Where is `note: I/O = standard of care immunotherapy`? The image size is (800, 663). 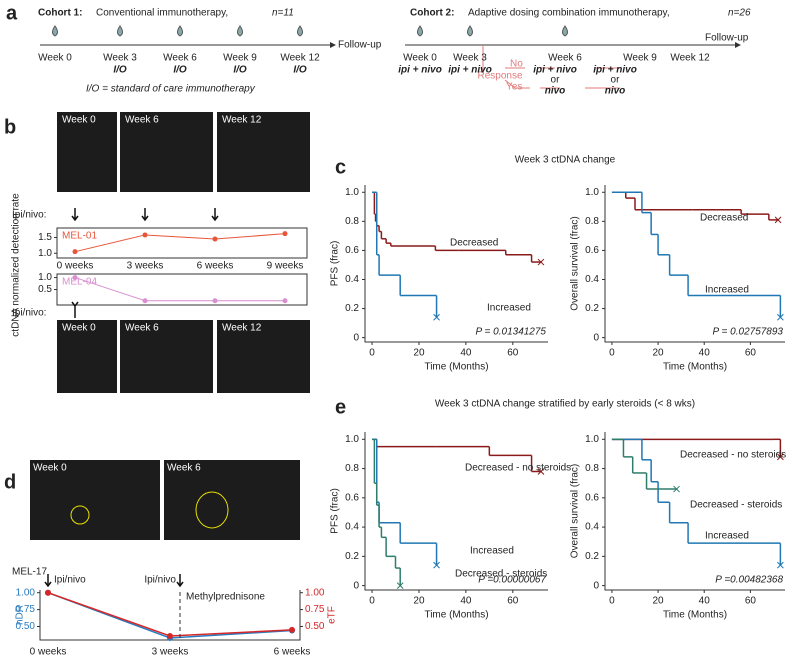
note: I/O = standard of care immunotherapy is located at coordinates (171, 89).